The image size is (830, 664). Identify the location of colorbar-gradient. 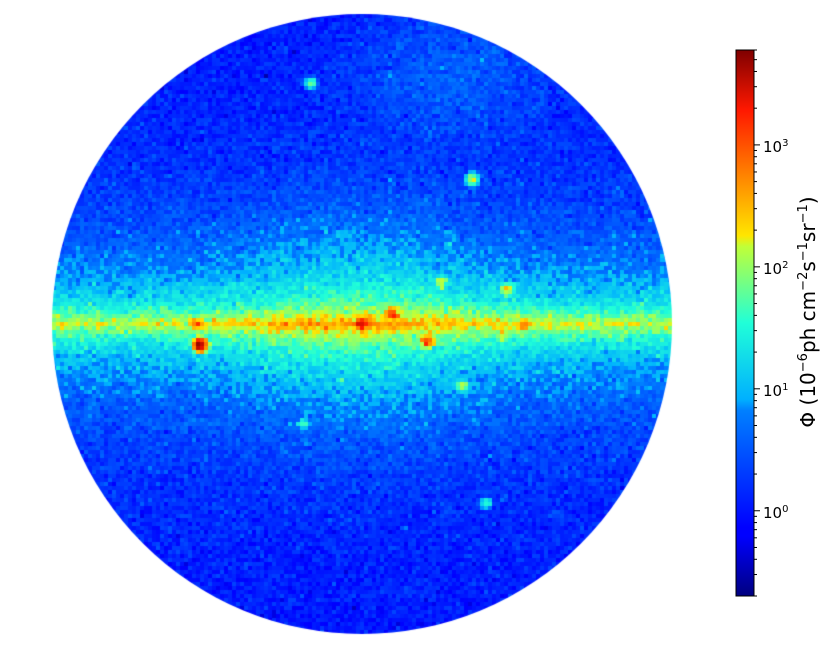
(745, 323).